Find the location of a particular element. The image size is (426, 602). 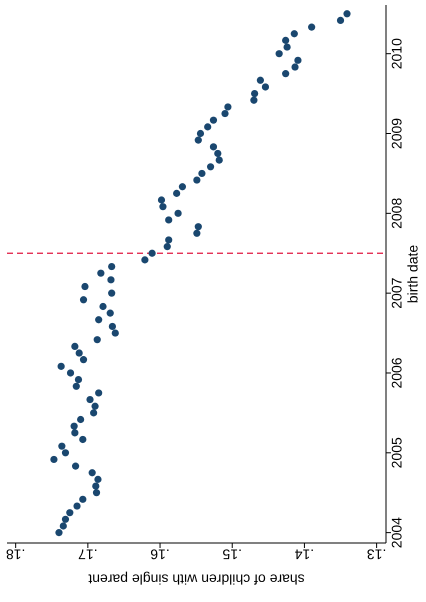

x-tick-label: .13 is located at coordinates (376, 554).